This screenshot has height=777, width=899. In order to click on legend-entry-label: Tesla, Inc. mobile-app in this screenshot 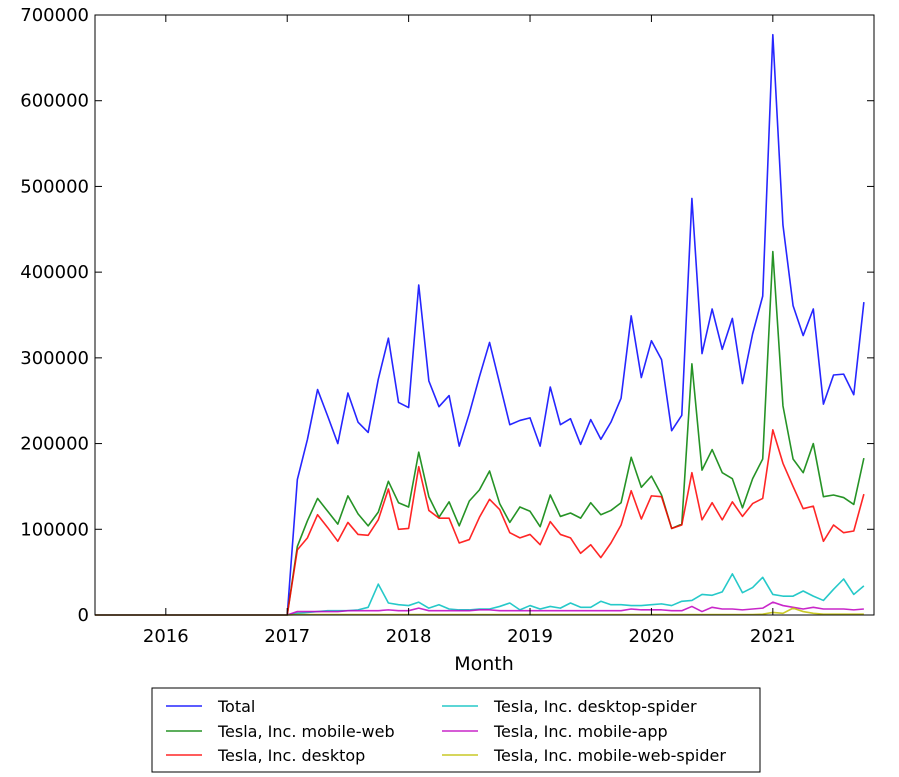, I will do `click(580, 731)`.